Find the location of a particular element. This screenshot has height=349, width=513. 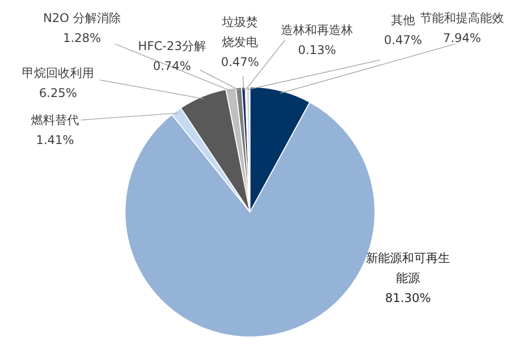

slice-label: 垃圾焚烧发电 is located at coordinates (239, 32).